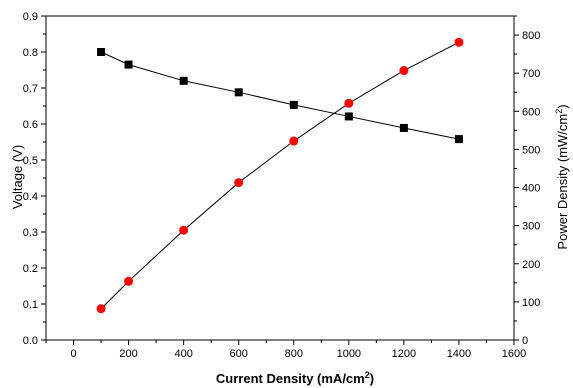 The width and height of the screenshot is (573, 388). What do you see at coordinates (531, 189) in the screenshot?
I see `y-right-tick-label: 400` at bounding box center [531, 189].